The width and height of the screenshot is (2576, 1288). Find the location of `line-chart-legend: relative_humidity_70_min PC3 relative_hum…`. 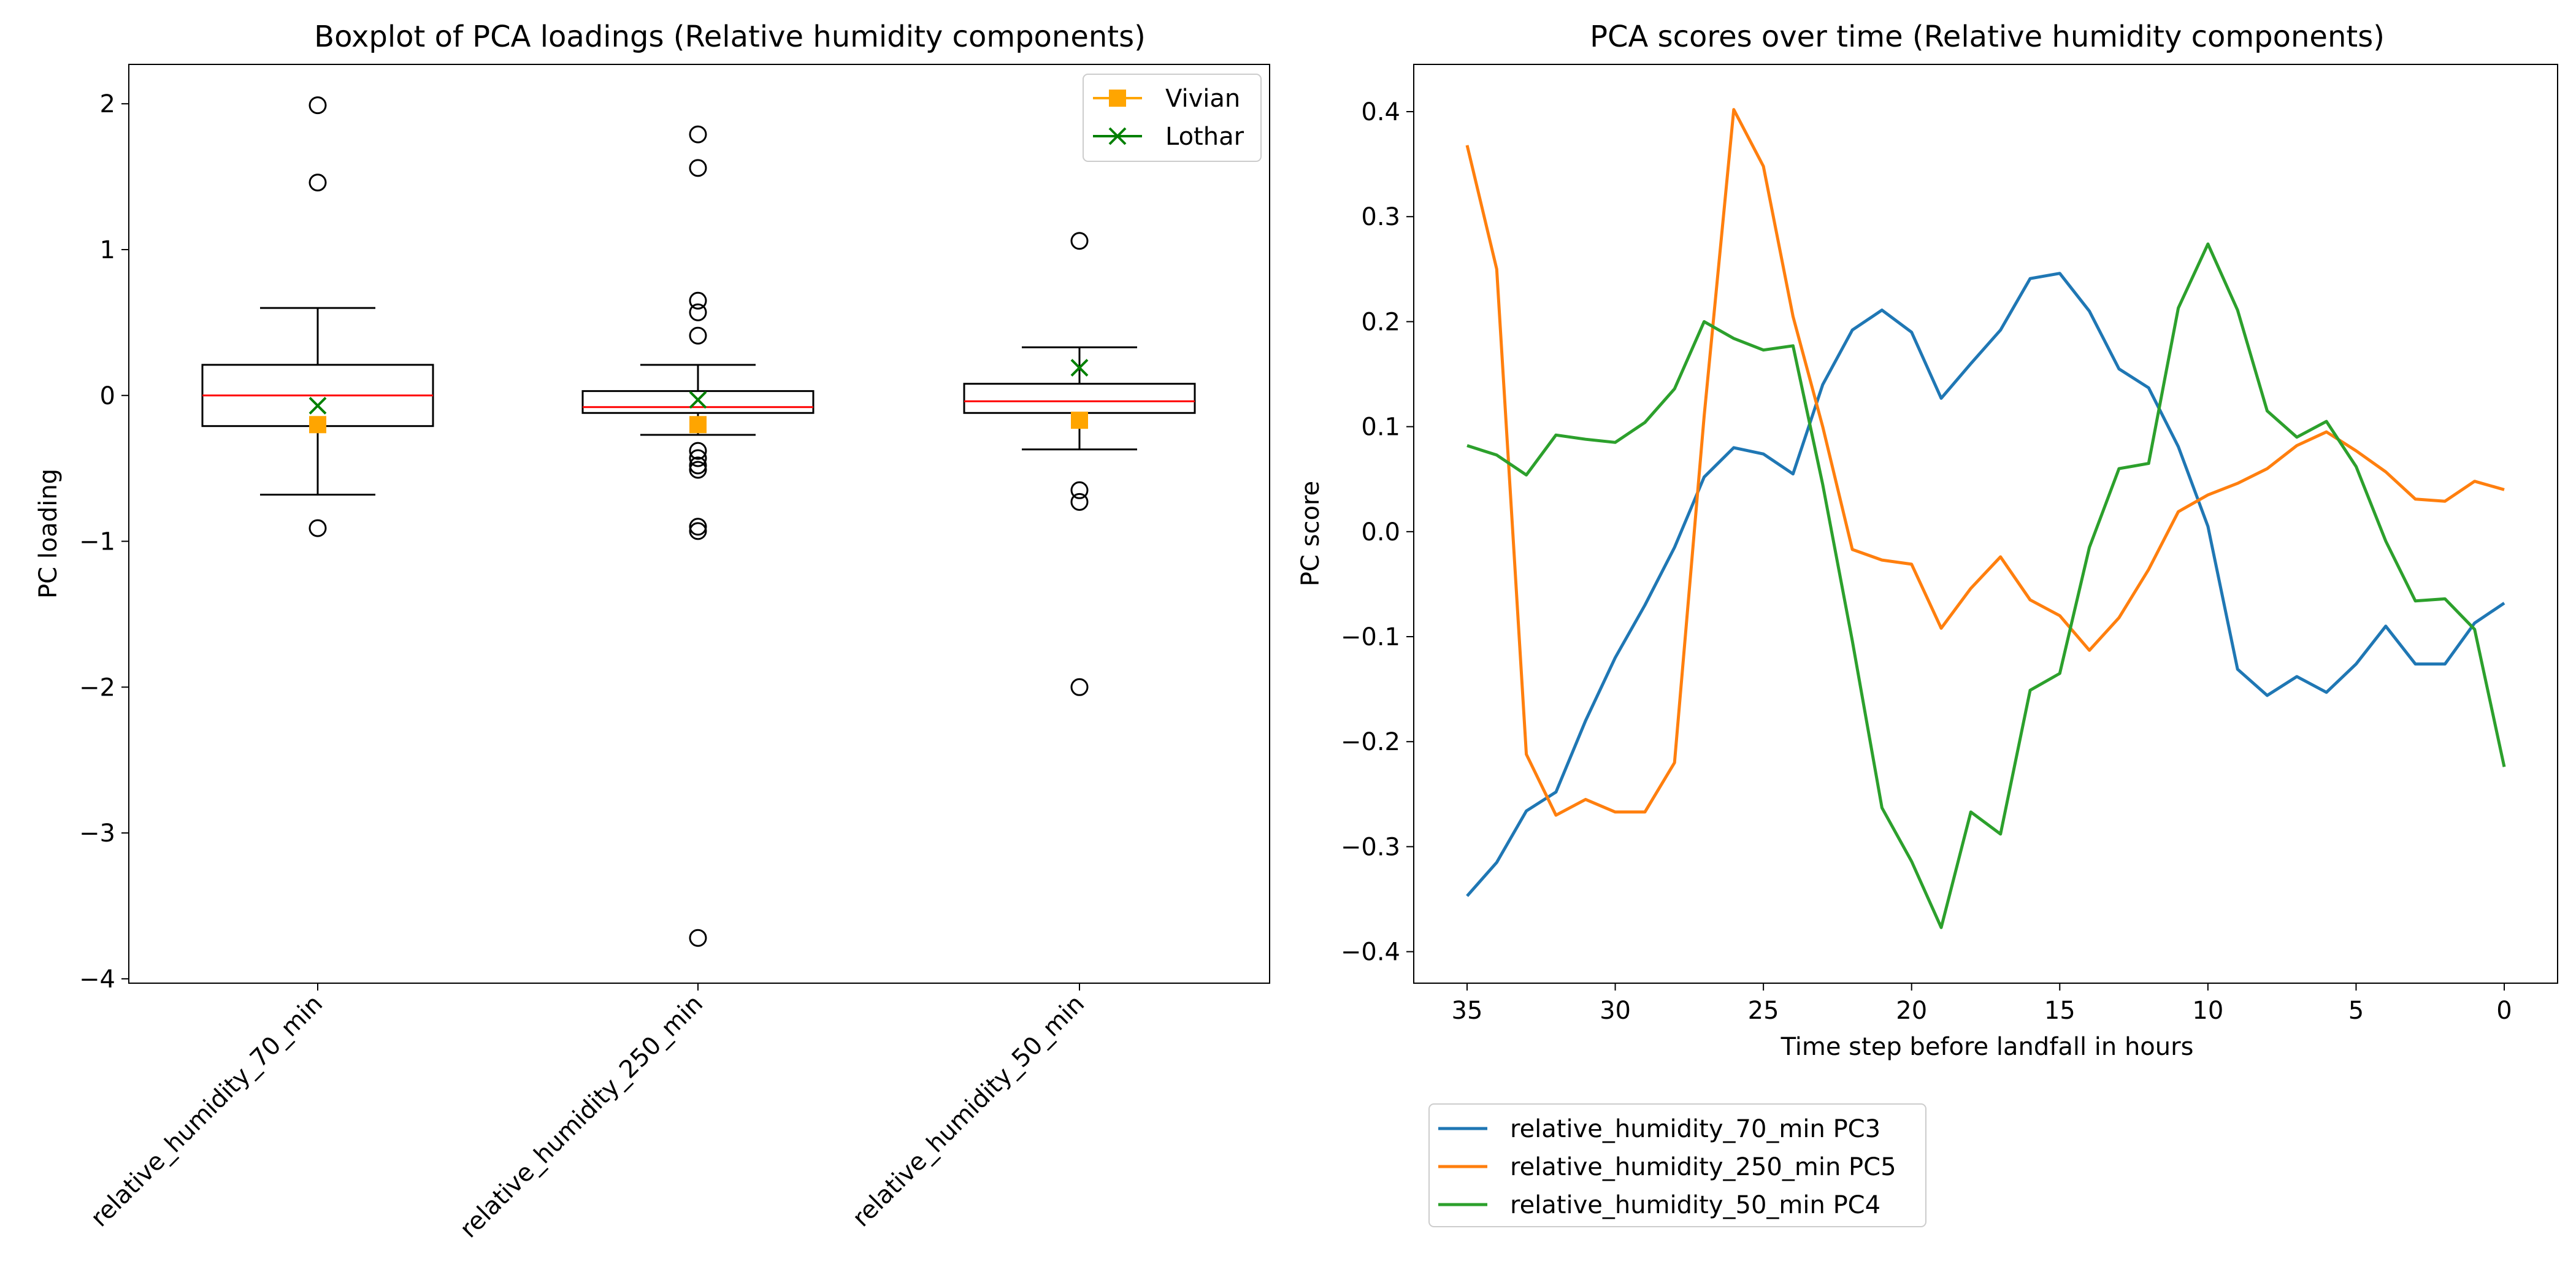

line-chart-legend: relative_humidity_70_min PC3 relative_hum… is located at coordinates (1677, 1165).